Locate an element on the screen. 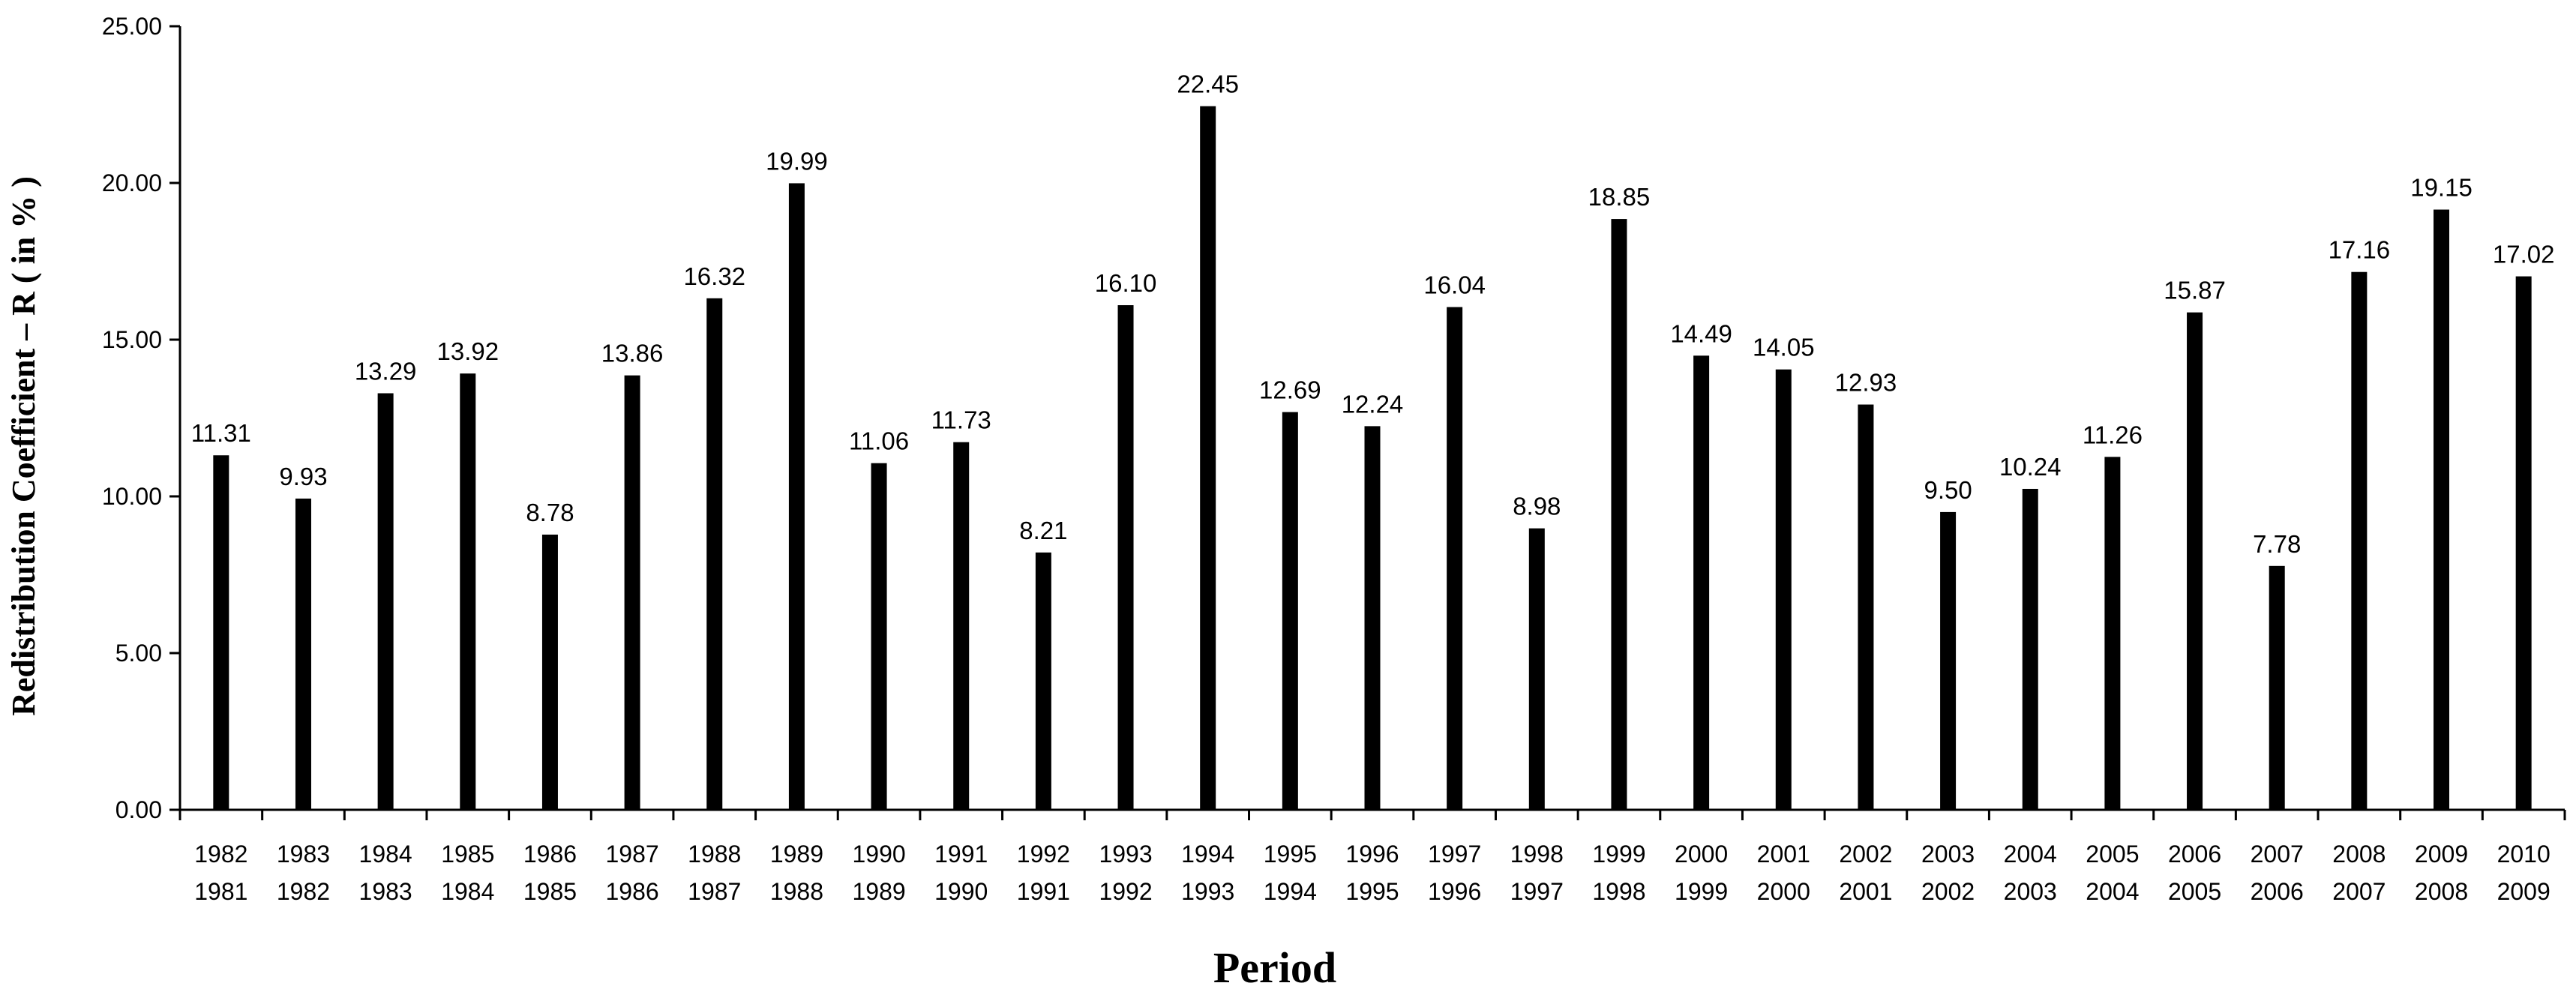 The height and width of the screenshot is (992, 2576). x-tick-label-lower: 1981 is located at coordinates (221, 892).